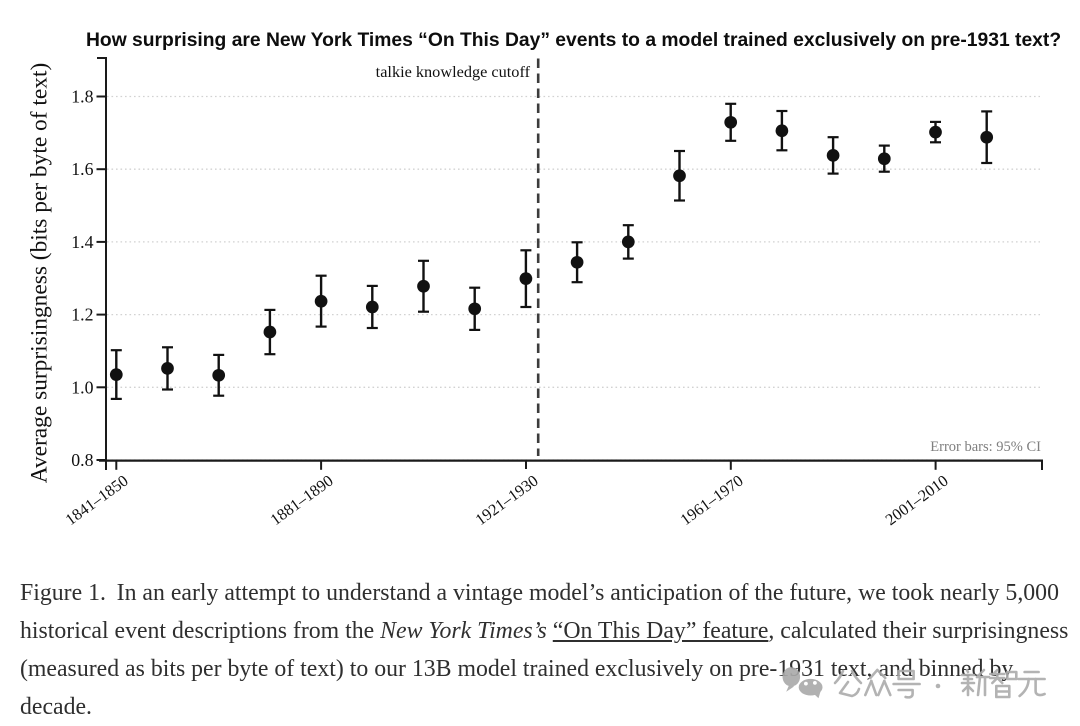 Image resolution: width=1080 pixels, height=726 pixels. What do you see at coordinates (82, 242) in the screenshot?
I see `svg-text: 1.4` at bounding box center [82, 242].